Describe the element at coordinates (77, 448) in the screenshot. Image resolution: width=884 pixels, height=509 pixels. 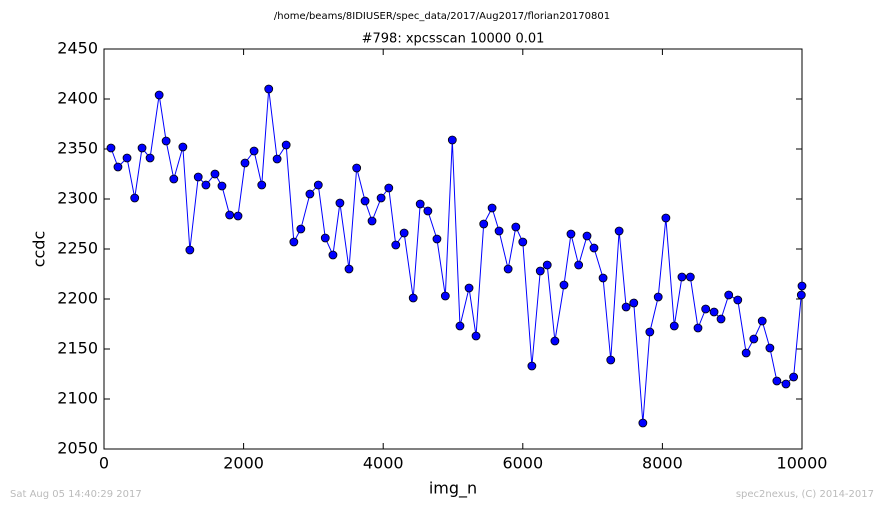
I see `y-tick-label: 2050` at that location.